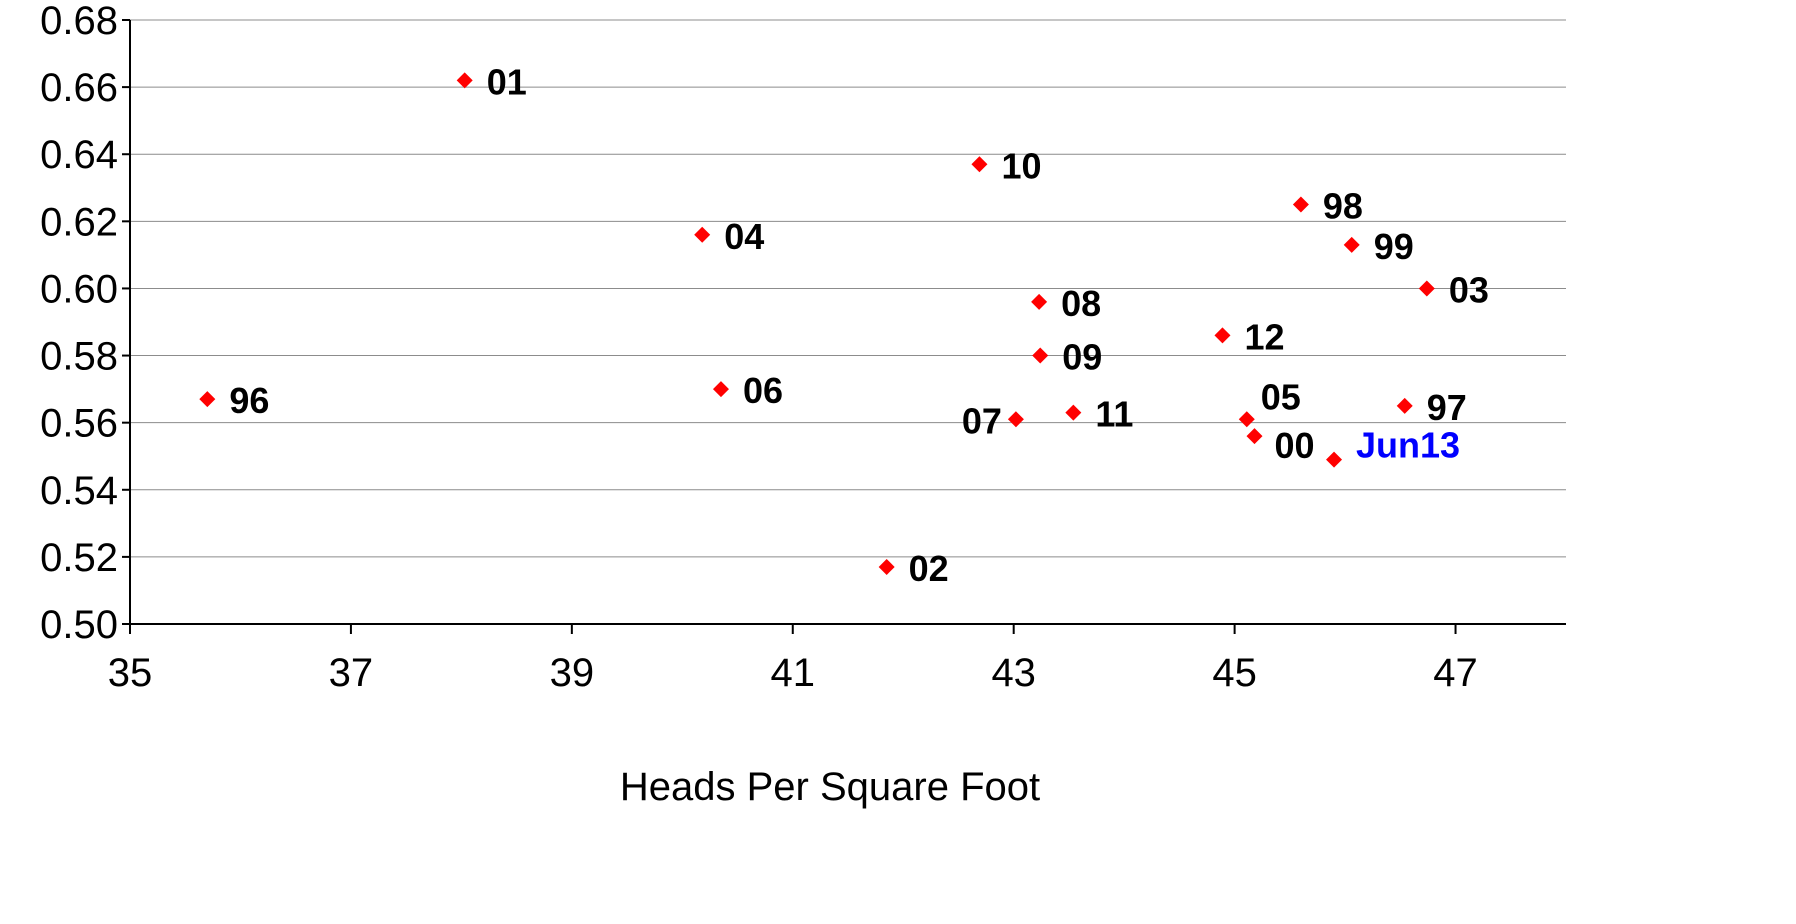 The height and width of the screenshot is (924, 1796). I want to click on y-tick-label: 0.64, so click(79, 155).